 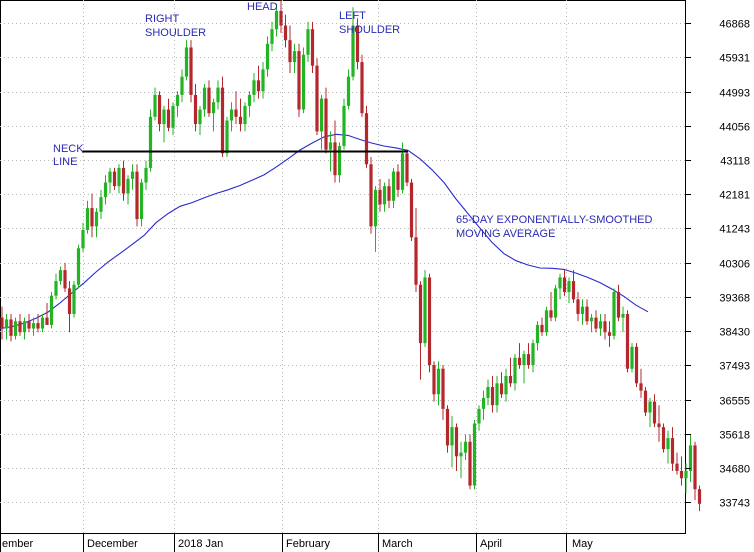 I want to click on x-tick-label: May, so click(x=582, y=544).